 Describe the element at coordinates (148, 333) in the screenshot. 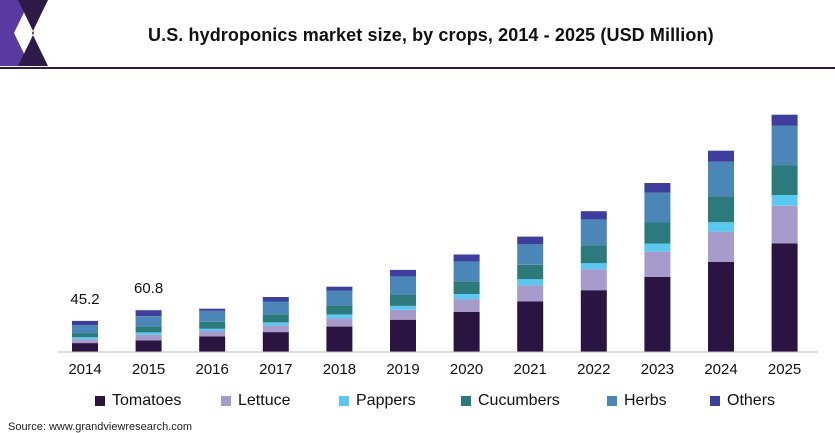

I see `bar-segment-pappers-2015` at that location.